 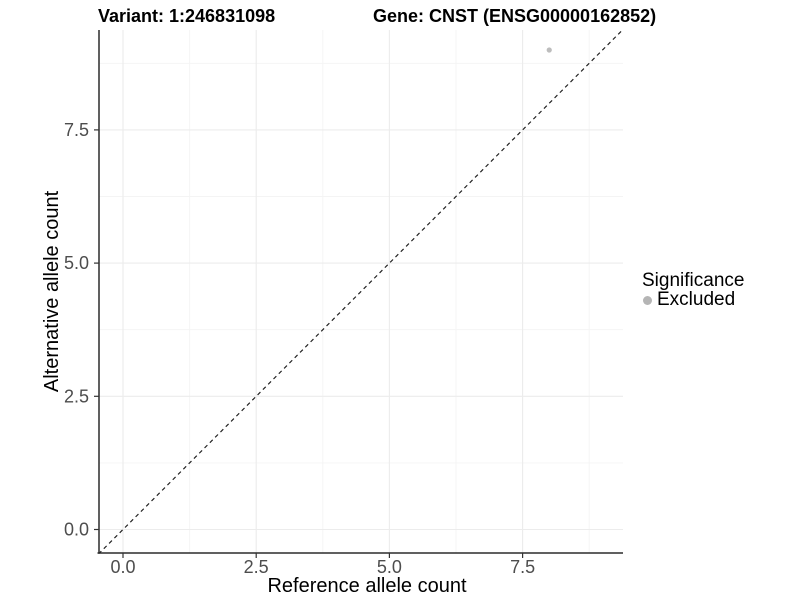 I want to click on plot-title-gene: Gene: CNST (ENSG00000162852), so click(x=515, y=16).